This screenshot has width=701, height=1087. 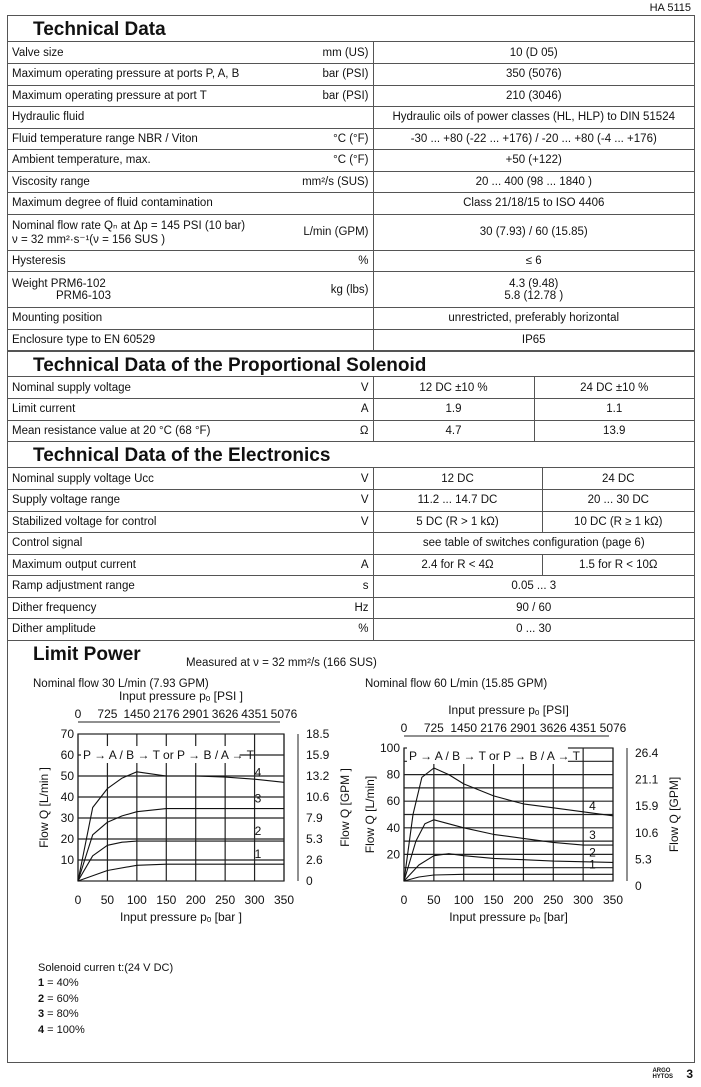 What do you see at coordinates (618, 565) in the screenshot?
I see `row-value-24v: 1.5 for R < 10Ω` at bounding box center [618, 565].